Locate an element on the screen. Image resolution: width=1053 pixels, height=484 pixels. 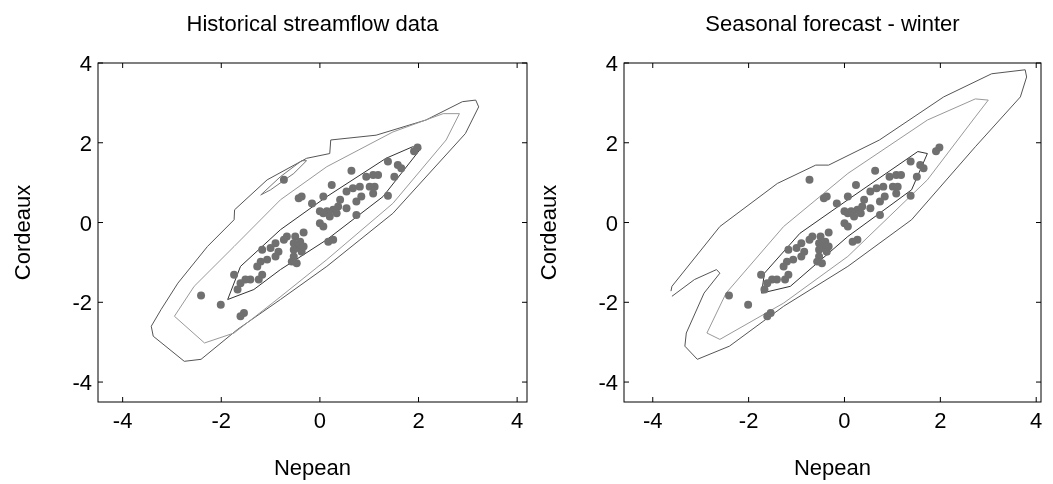
chart-title: Historical streamflow data is located at coordinates (313, 23).